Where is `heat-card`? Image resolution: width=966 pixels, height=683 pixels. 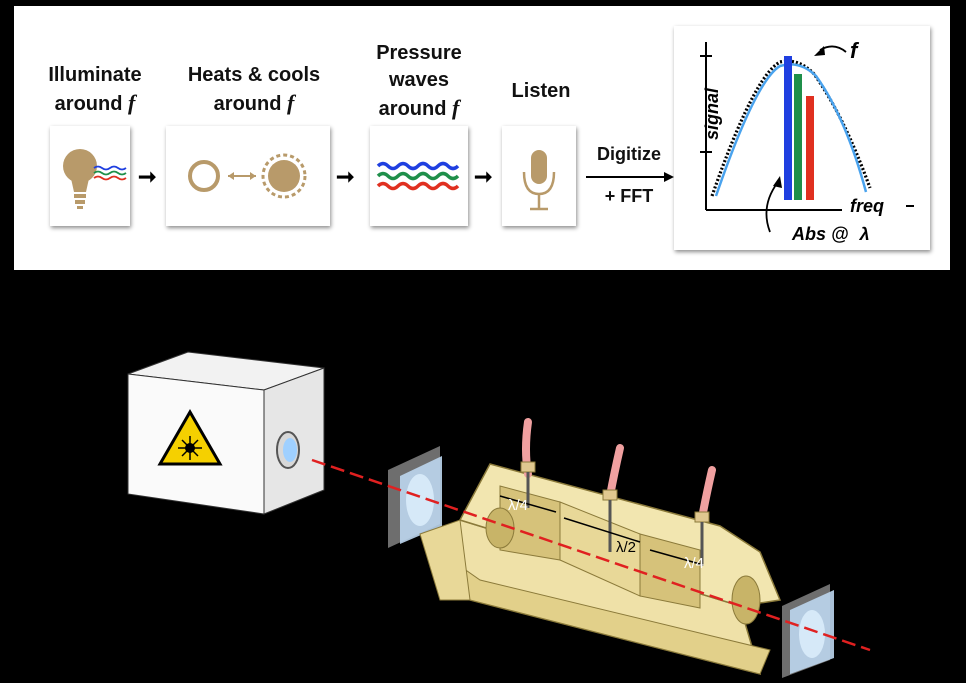
heat-card is located at coordinates (248, 176).